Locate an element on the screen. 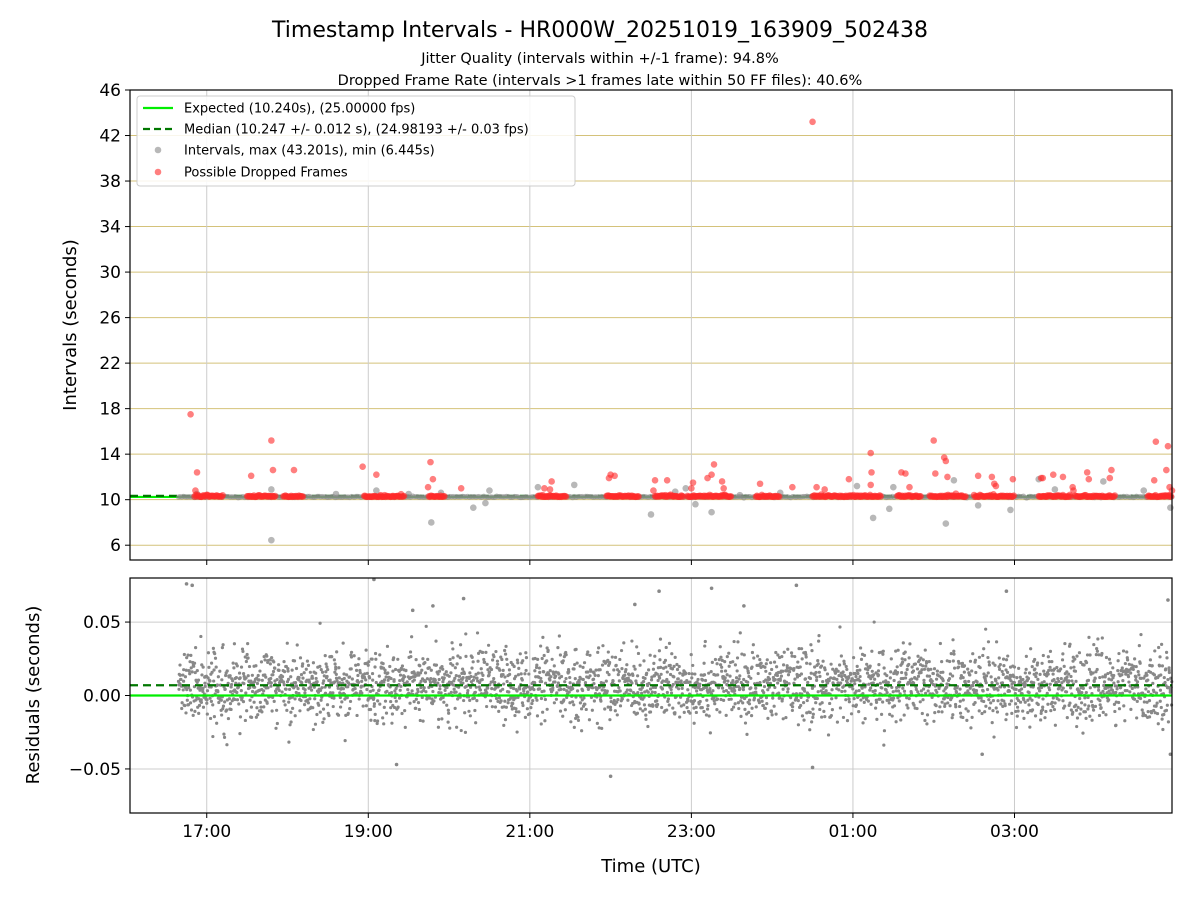 The width and height of the screenshot is (1200, 900). bottom-y-tick-label: 0.00 is located at coordinates (102, 697).